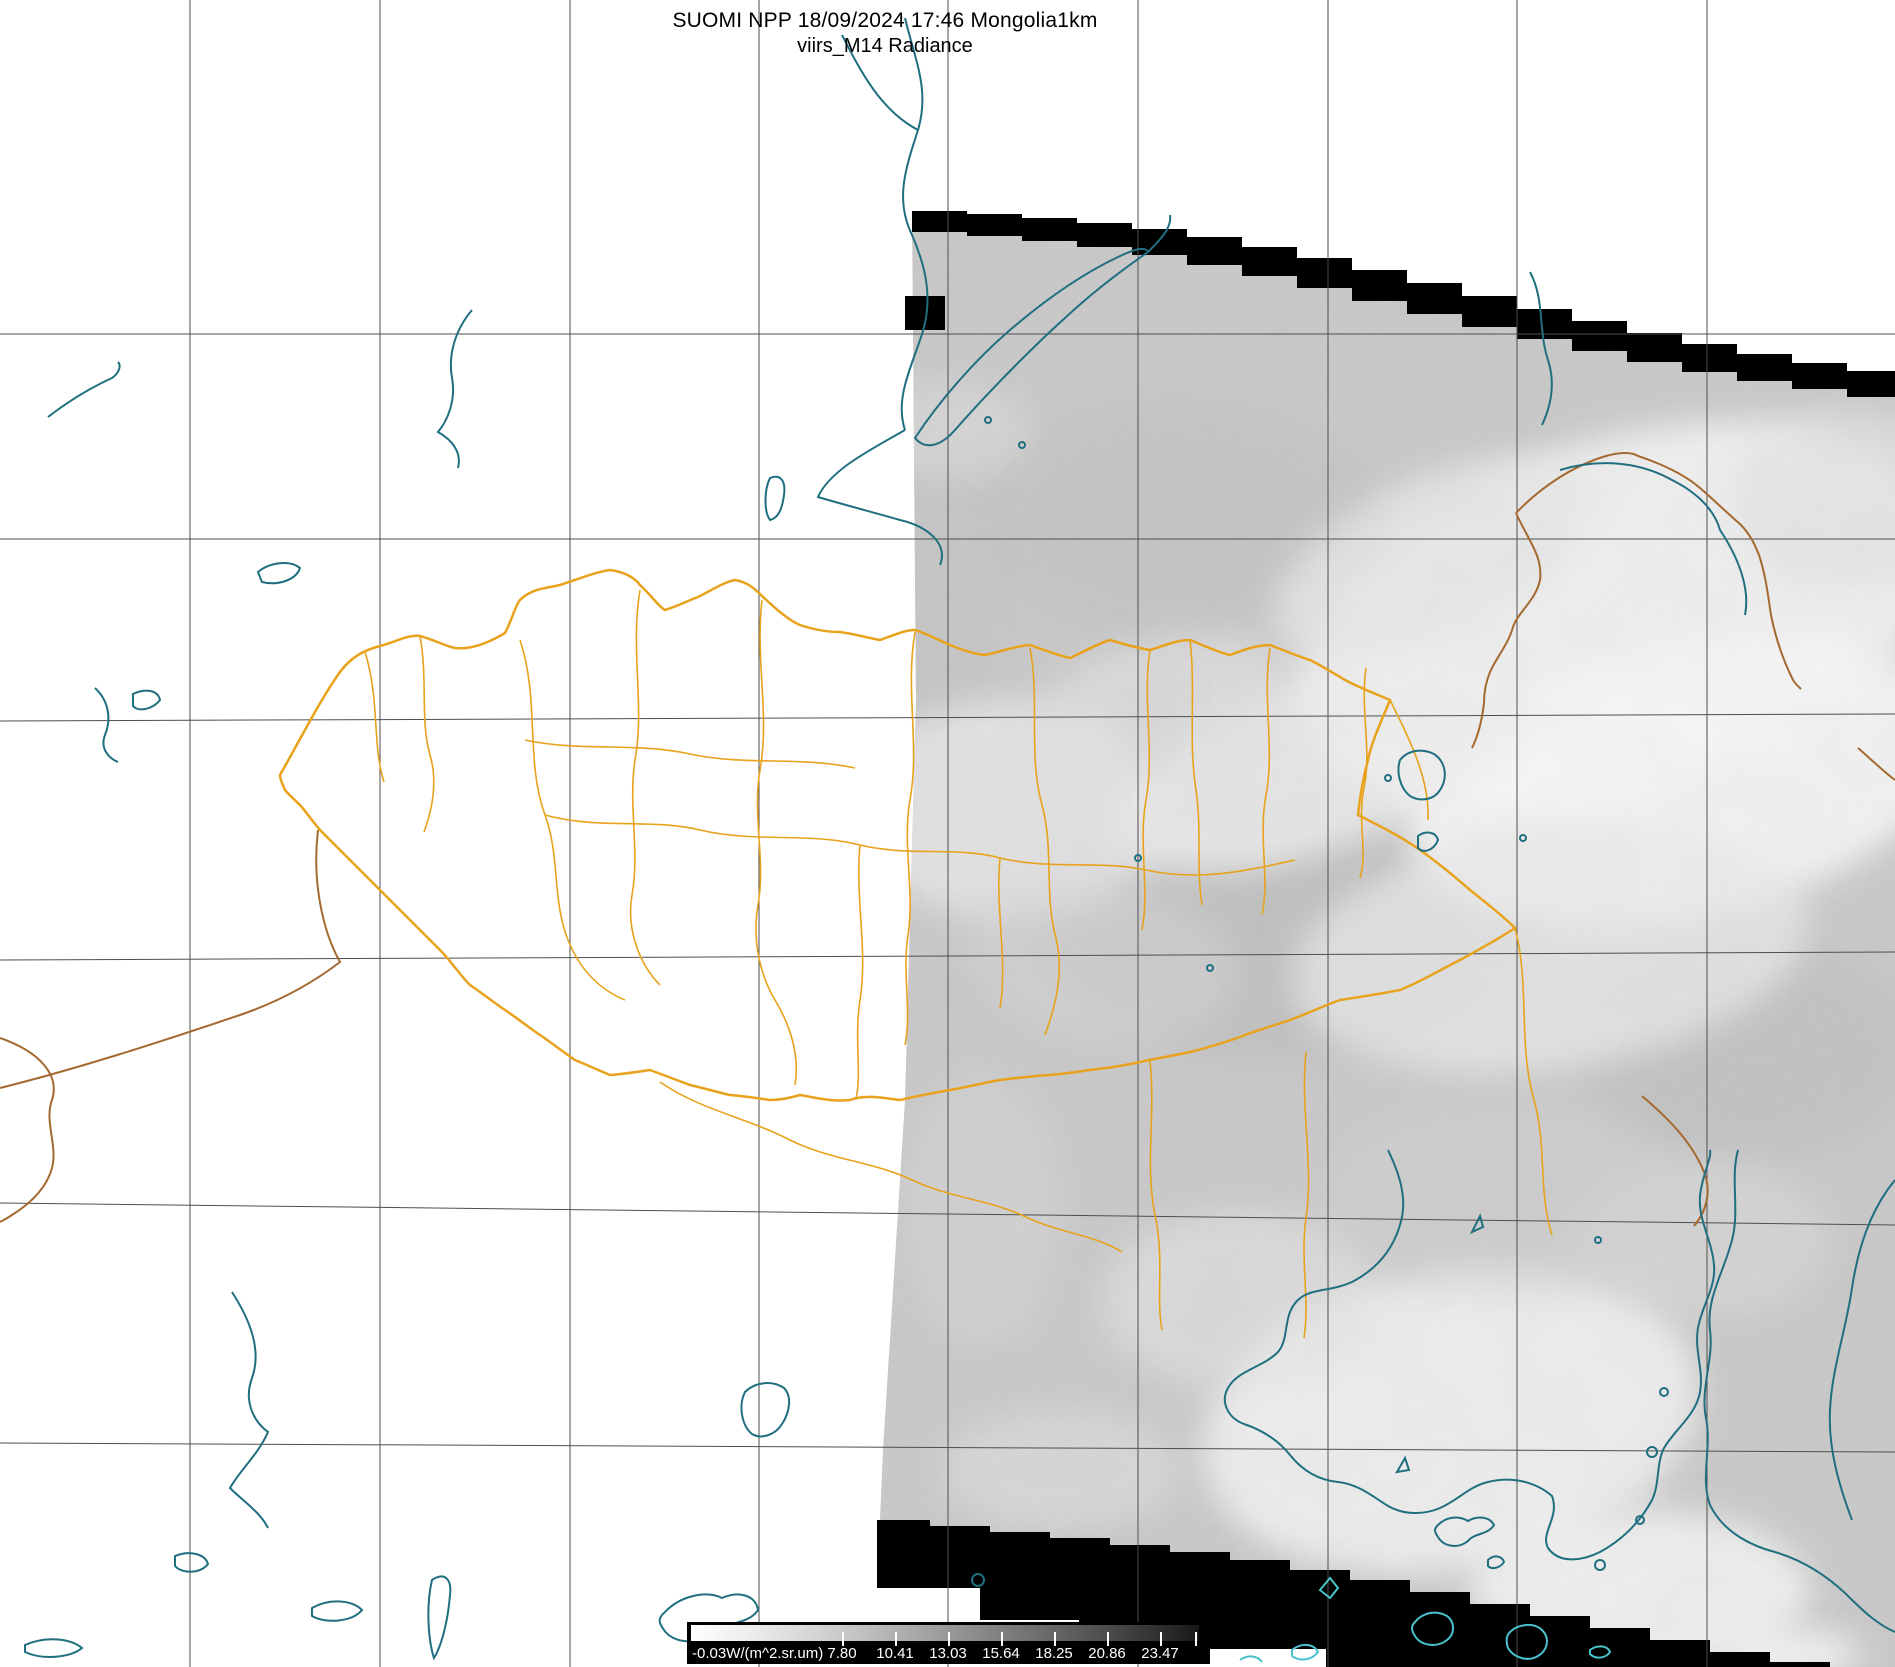 Image resolution: width=1895 pixels, height=1667 pixels. Describe the element at coordinates (885, 20) in the screenshot. I see `title-line-1: SUOMI NPP 18/09/2024 17:46 Mongolia1km` at that location.